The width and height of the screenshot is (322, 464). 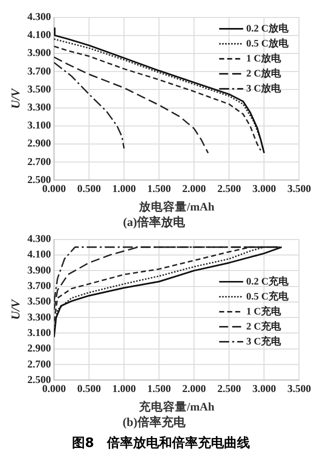 What do you see at coordinates (268, 43) in the screenshot?
I see `legend-label: 0.5 C放电` at bounding box center [268, 43].